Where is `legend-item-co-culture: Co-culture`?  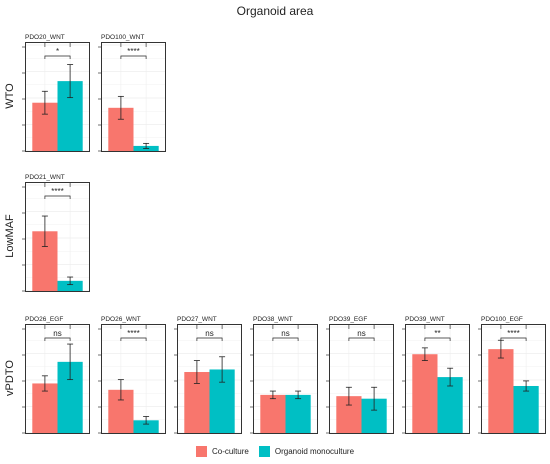
legend-item-co-culture: Co-culture is located at coordinates (222, 451).